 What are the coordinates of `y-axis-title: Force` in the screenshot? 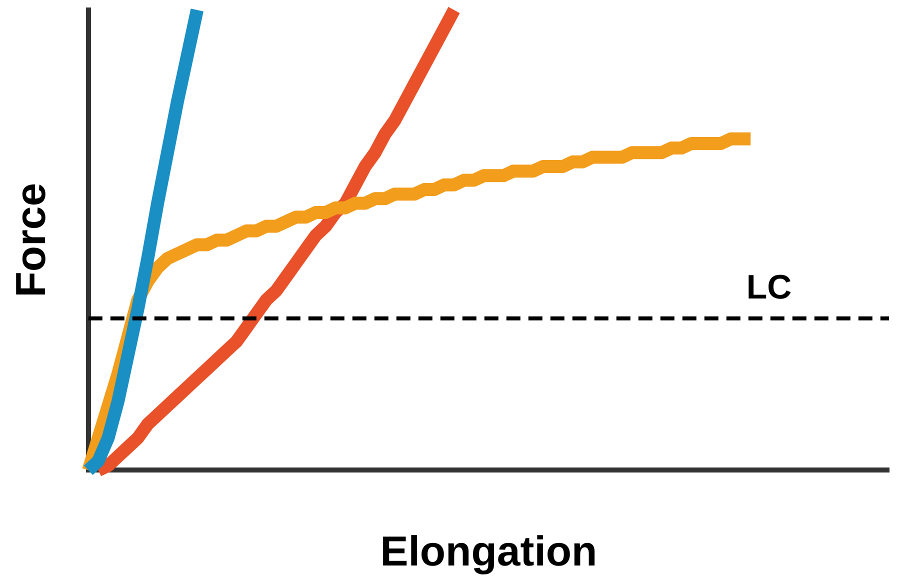 It's located at (30, 240).